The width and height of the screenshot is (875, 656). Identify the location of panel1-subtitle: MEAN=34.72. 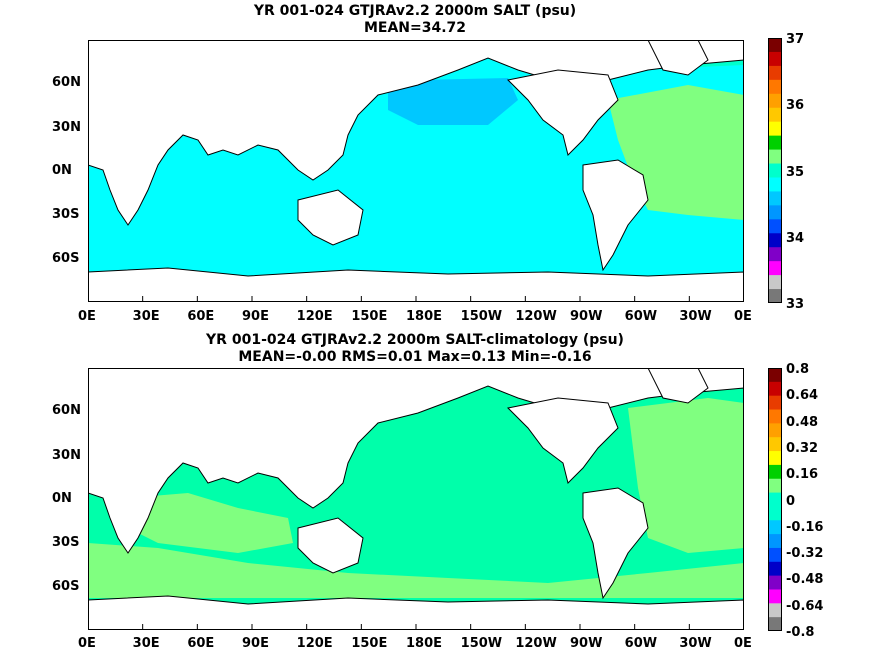
(415, 28).